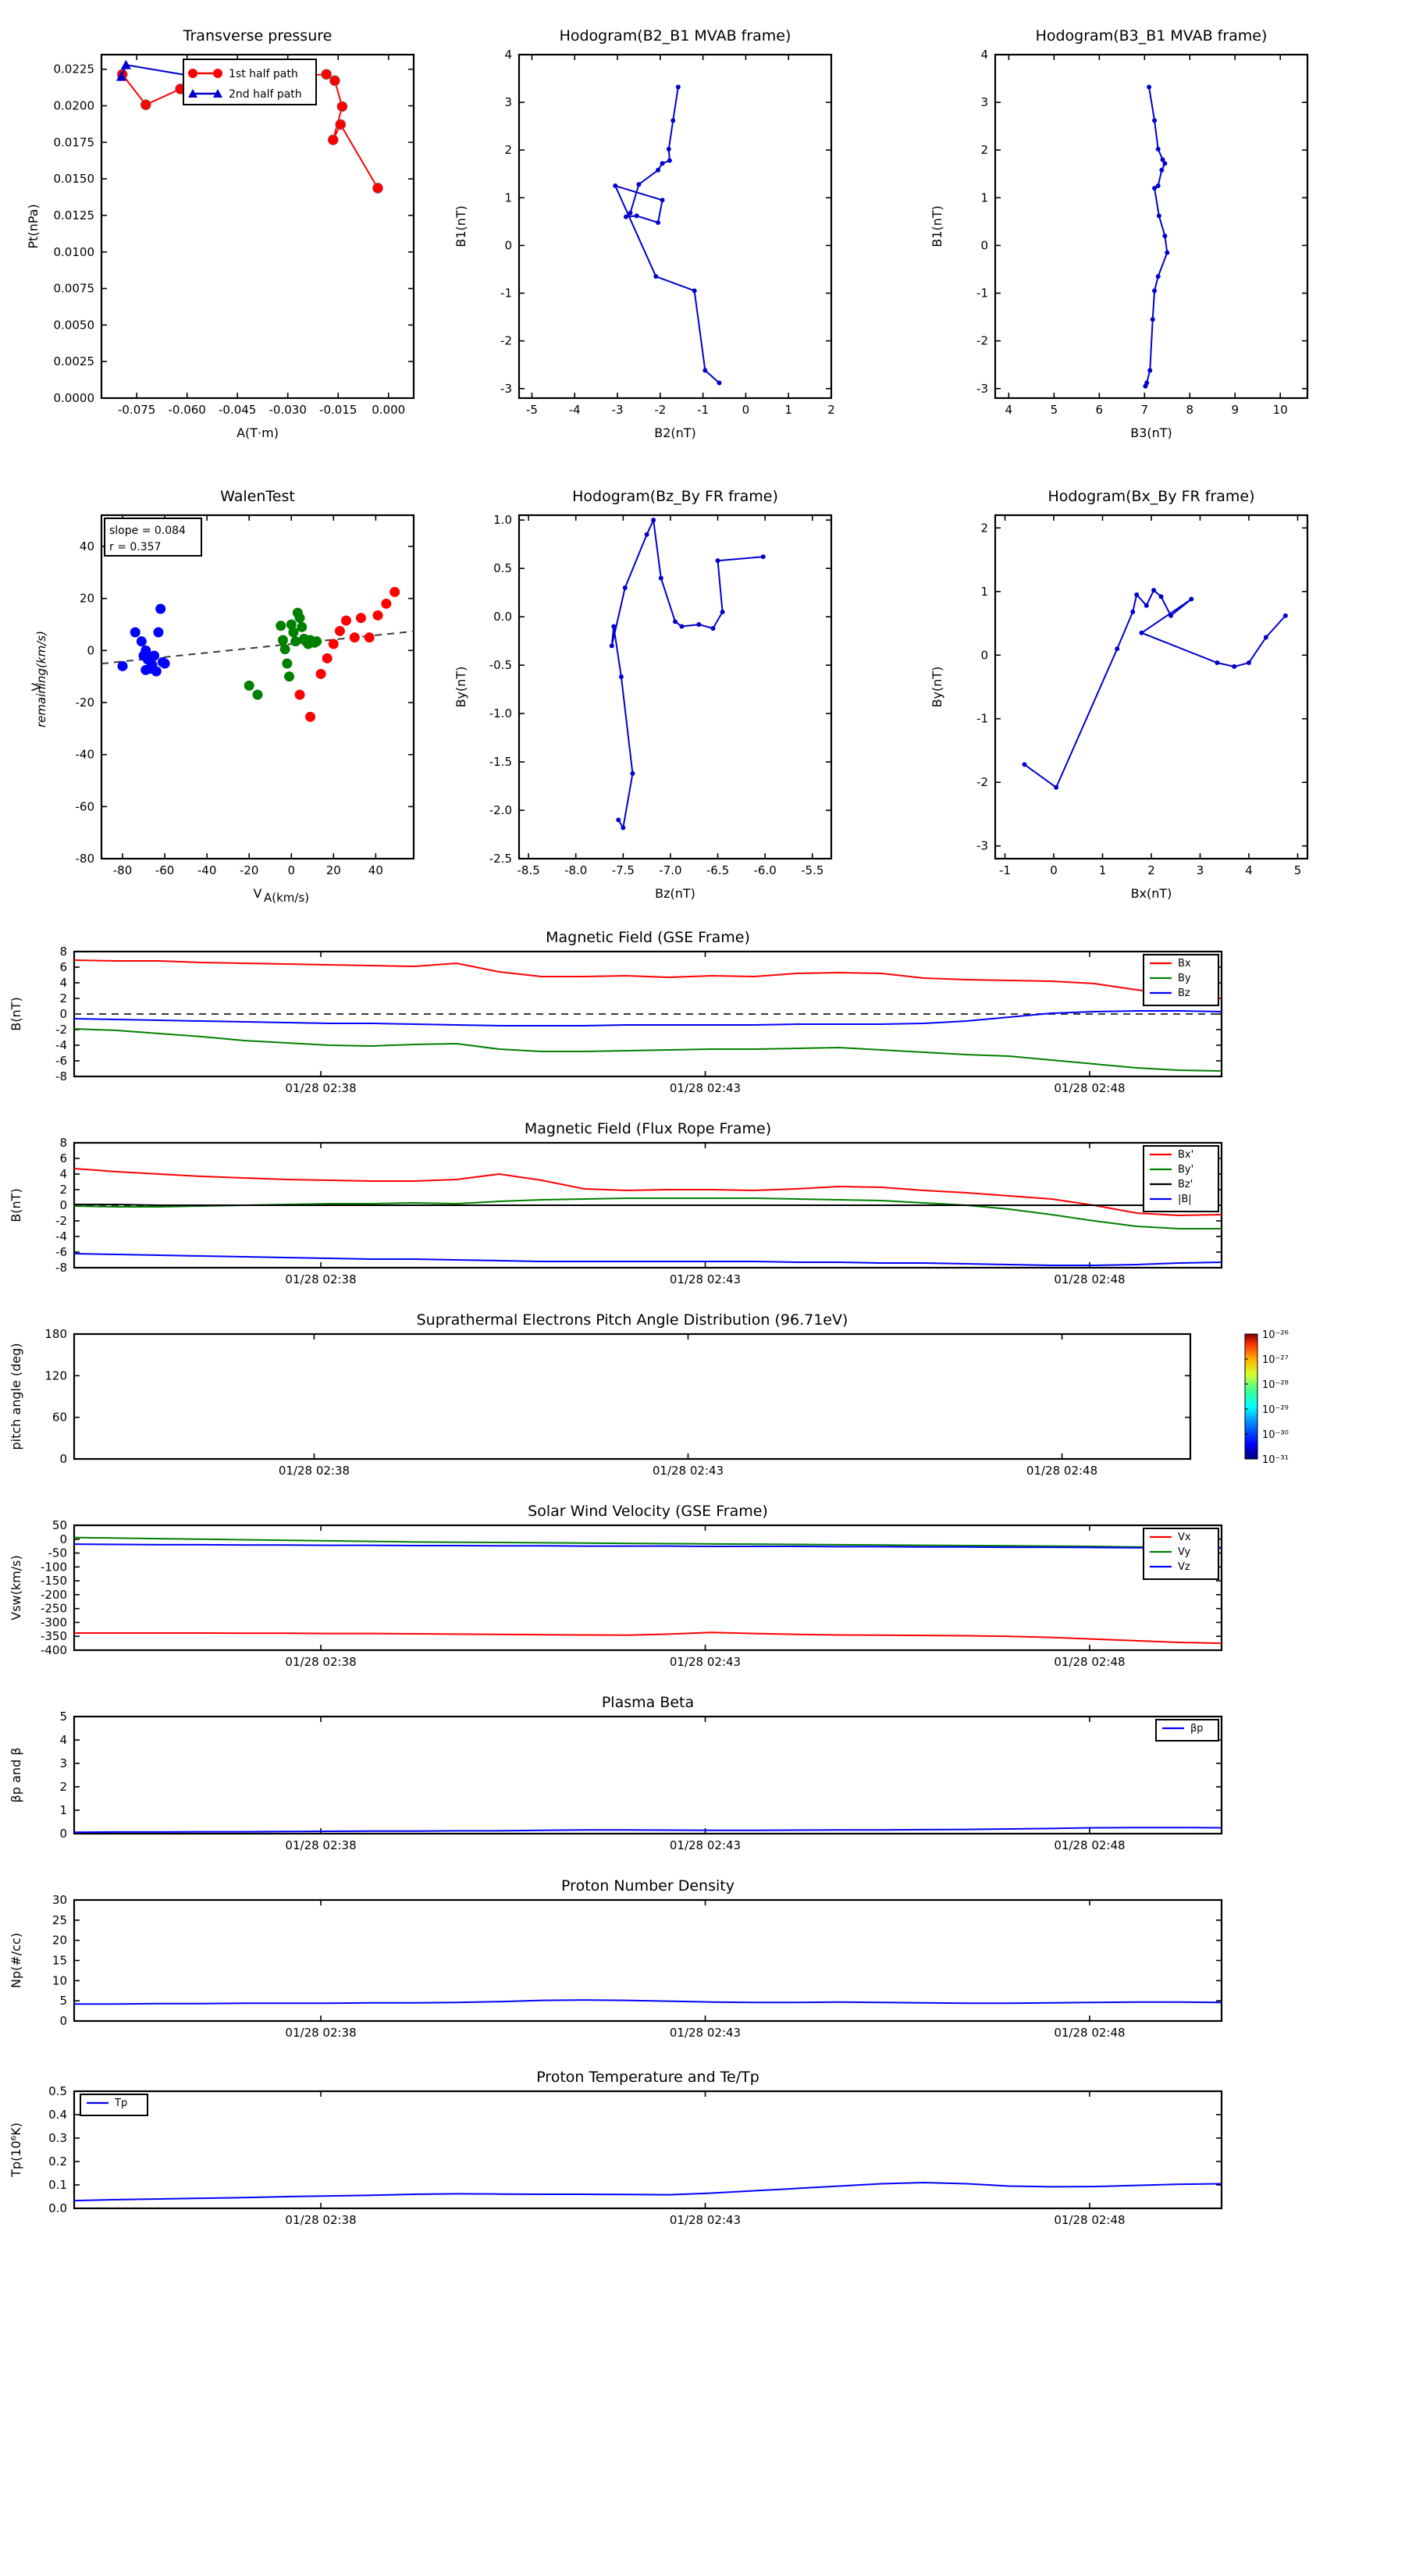 This screenshot has height=2576, width=1405. I want to click on legend-label: Bz, so click(1184, 993).